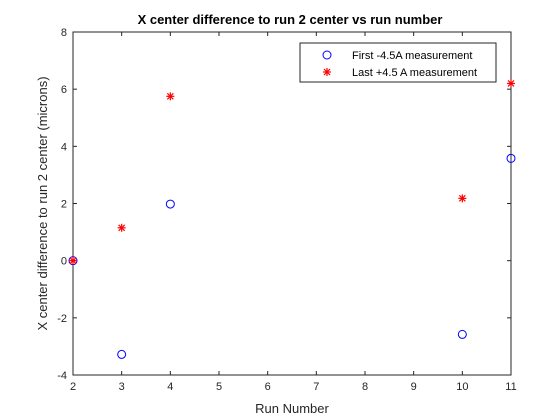  I want to click on x-tick-label-5: 7, so click(316, 387).